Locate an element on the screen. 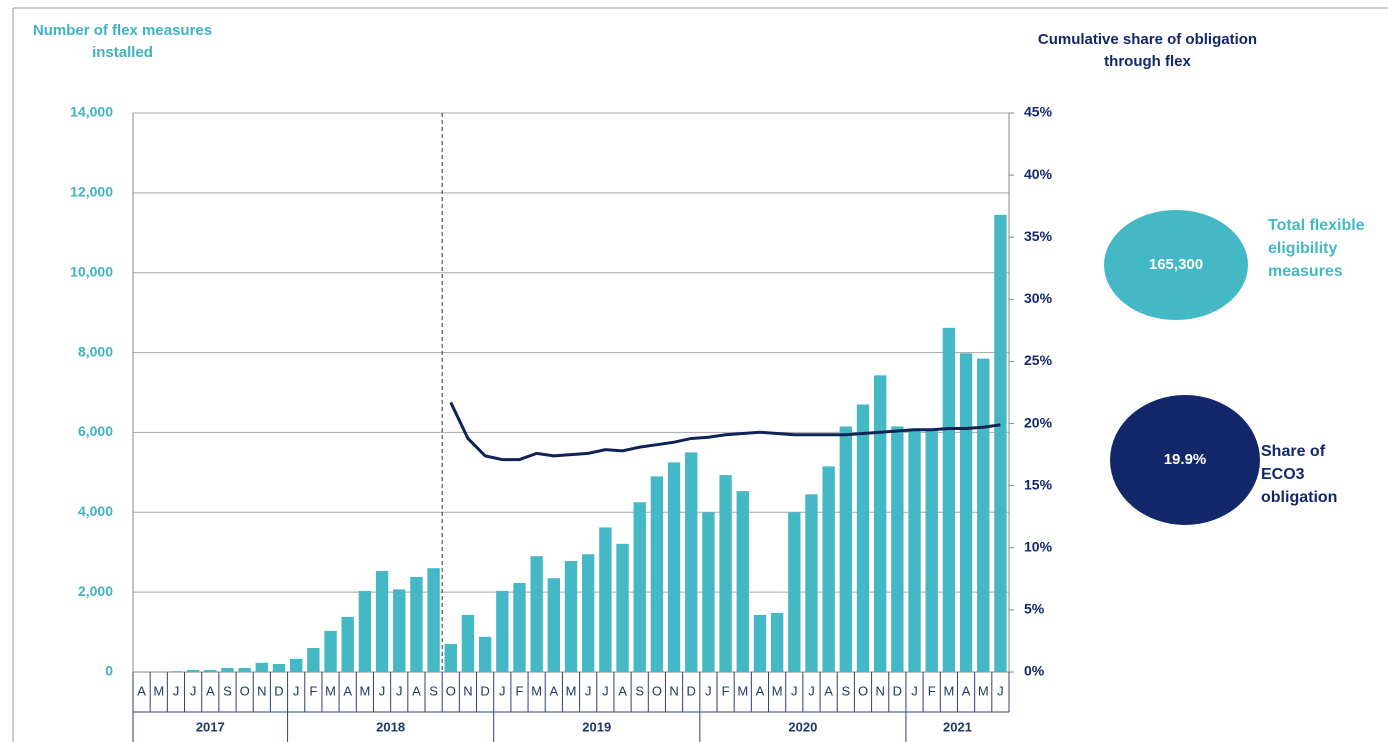 The height and width of the screenshot is (742, 1388). annotation-value: 165,300 is located at coordinates (1176, 264).